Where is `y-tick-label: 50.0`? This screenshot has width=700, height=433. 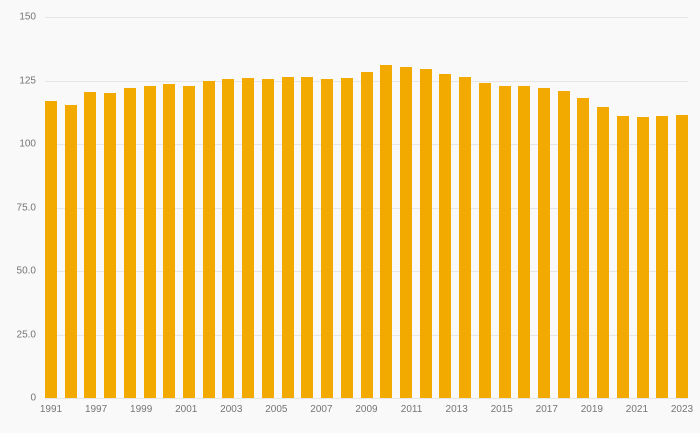
y-tick-label: 50.0 is located at coordinates (26, 271).